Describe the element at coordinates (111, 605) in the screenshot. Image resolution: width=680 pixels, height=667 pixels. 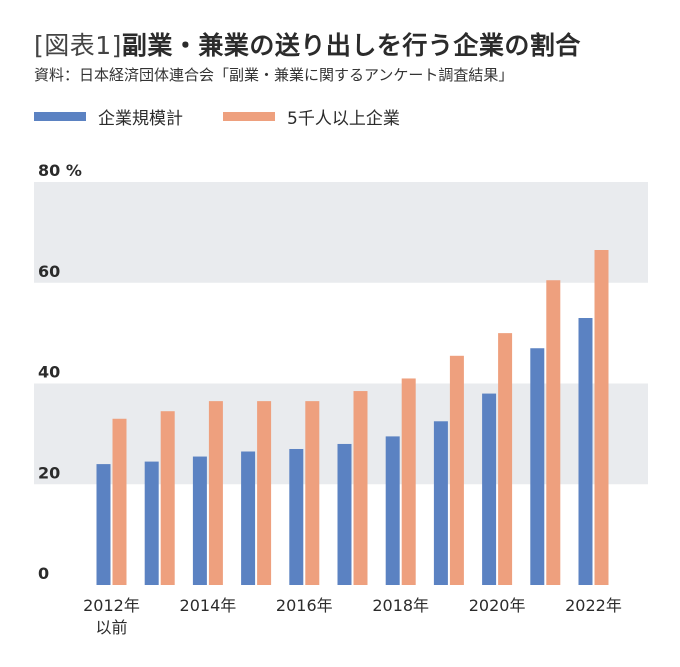
I see `x-tick-0-0: 2012年` at that location.